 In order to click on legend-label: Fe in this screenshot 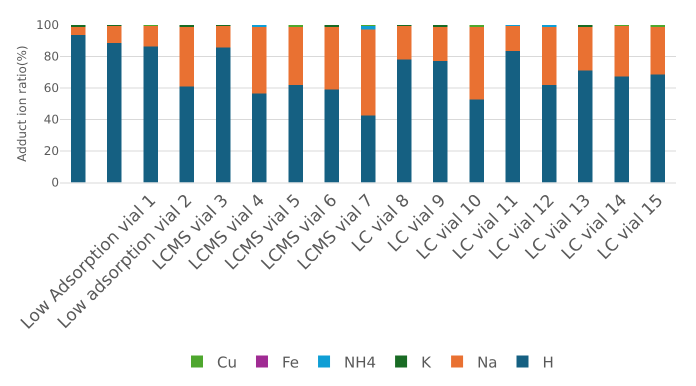, I will do `click(291, 362)`.